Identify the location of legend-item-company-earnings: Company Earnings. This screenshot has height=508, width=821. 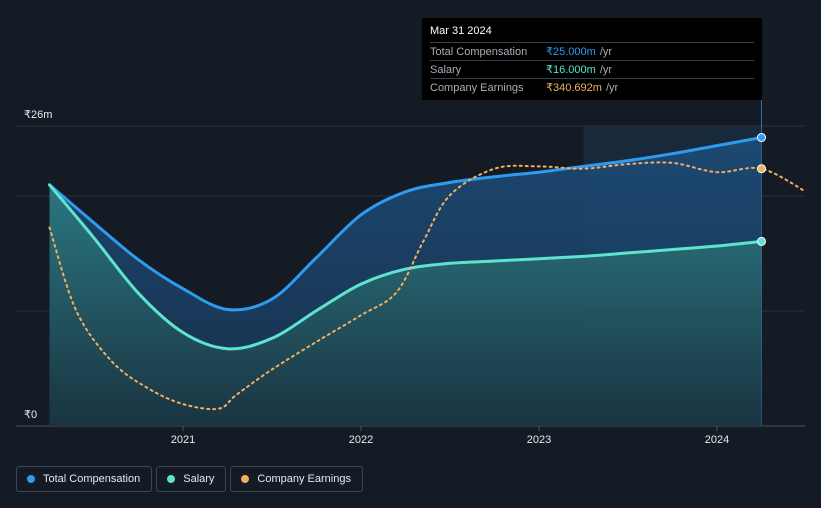
(296, 479).